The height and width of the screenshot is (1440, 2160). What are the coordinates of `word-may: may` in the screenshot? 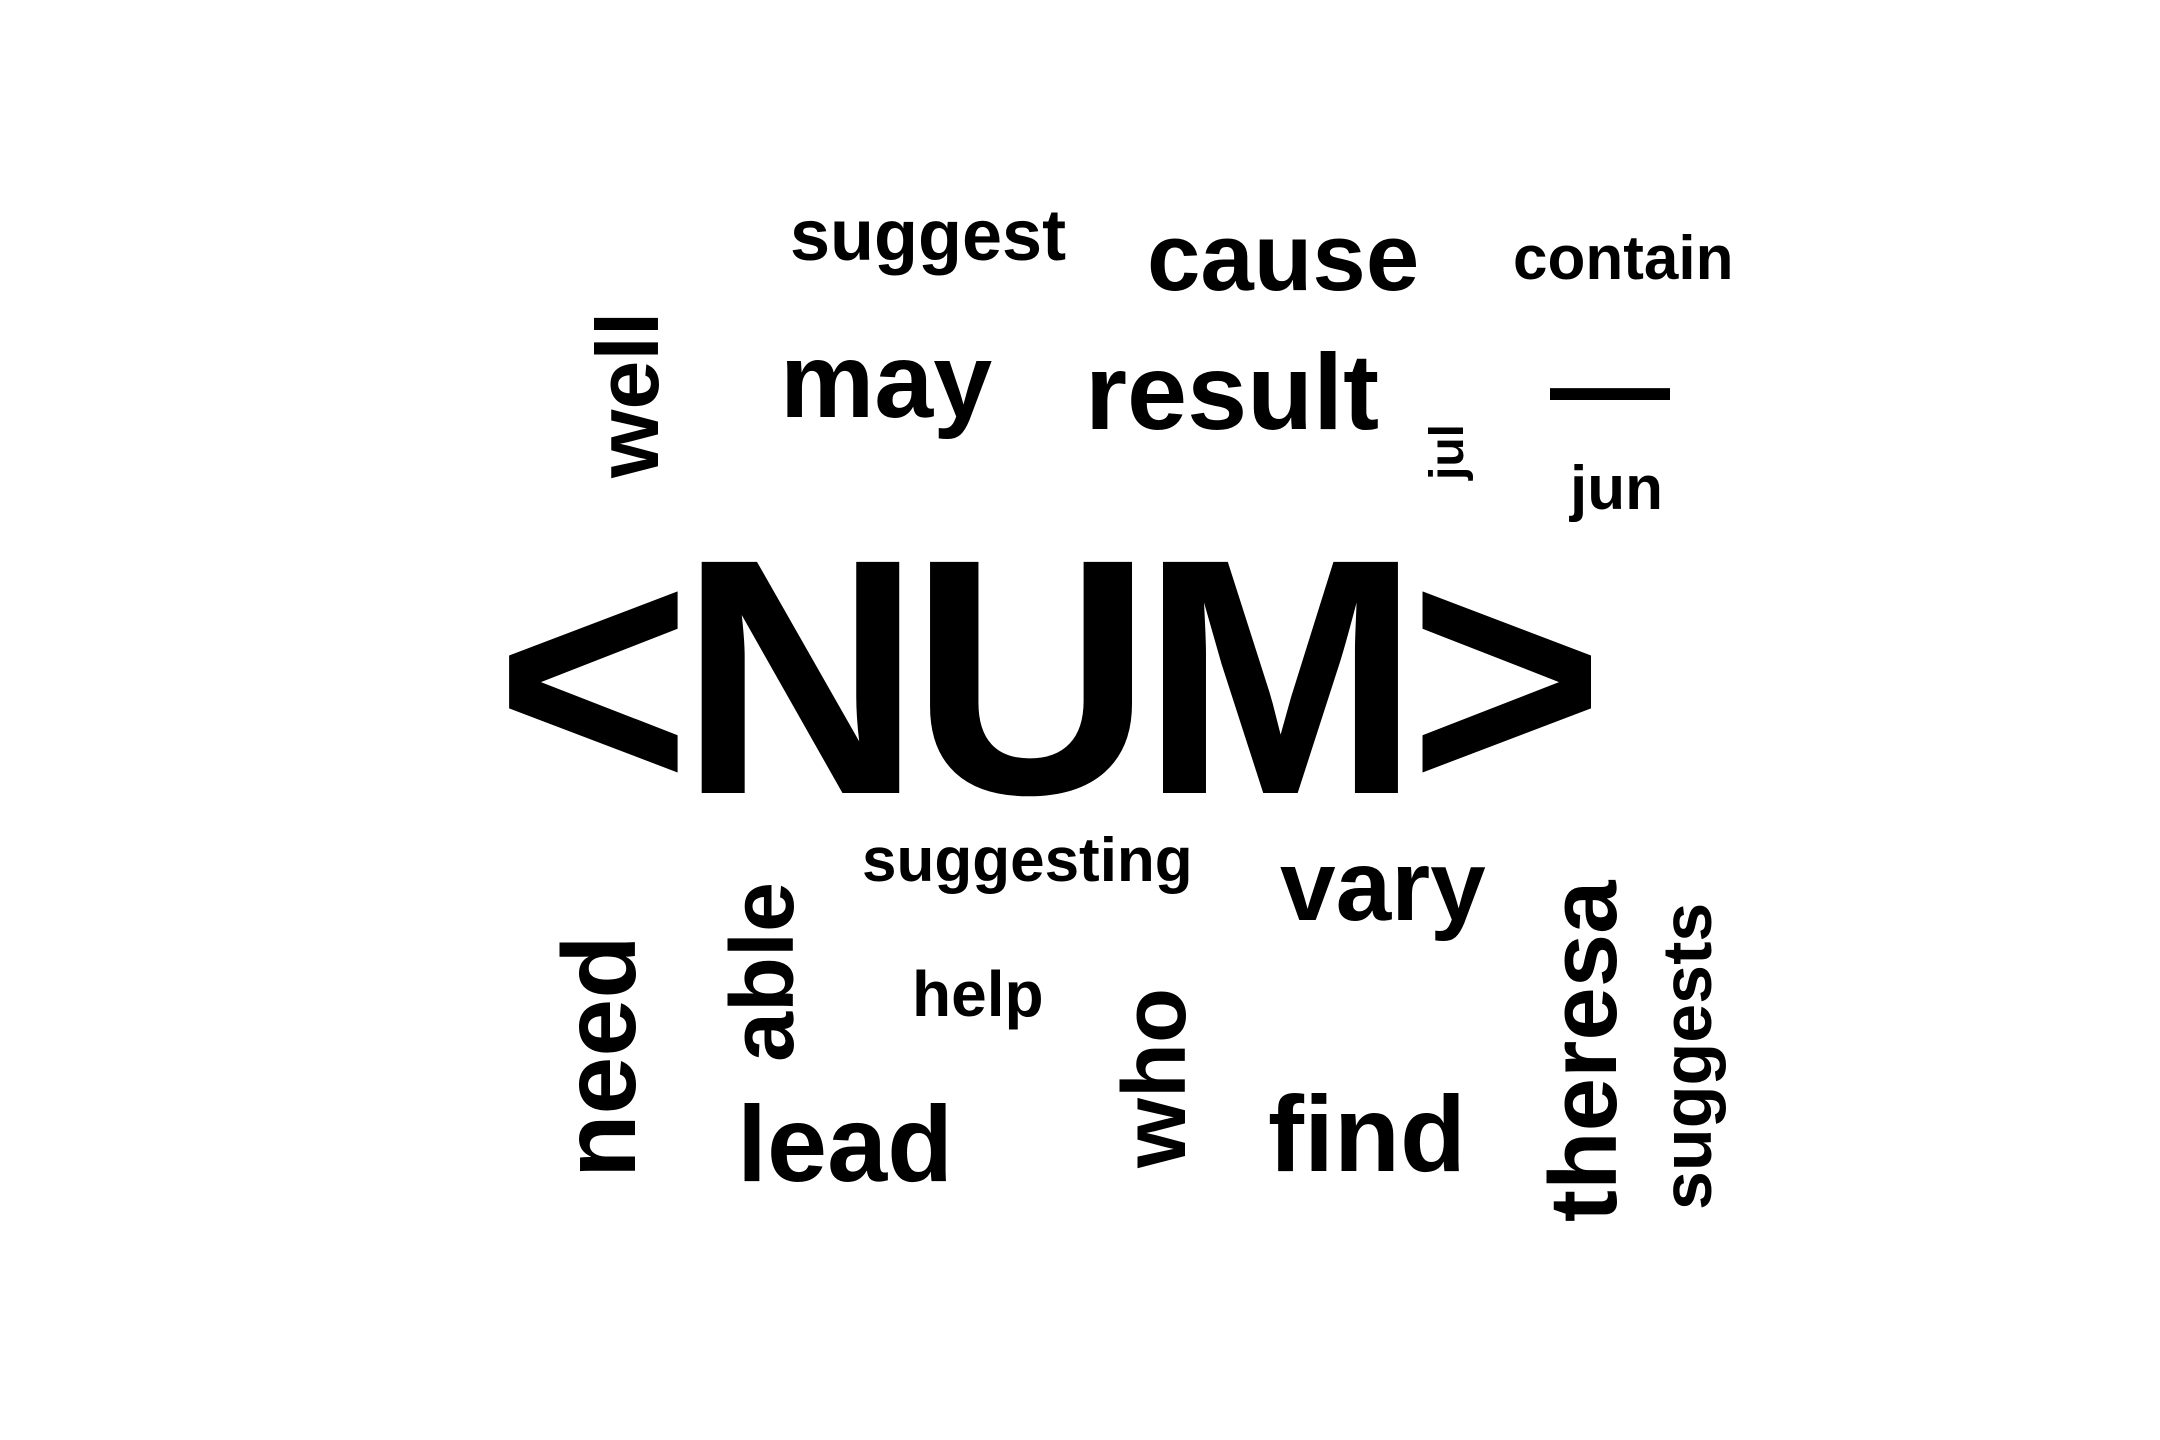 It's located at (886, 381).